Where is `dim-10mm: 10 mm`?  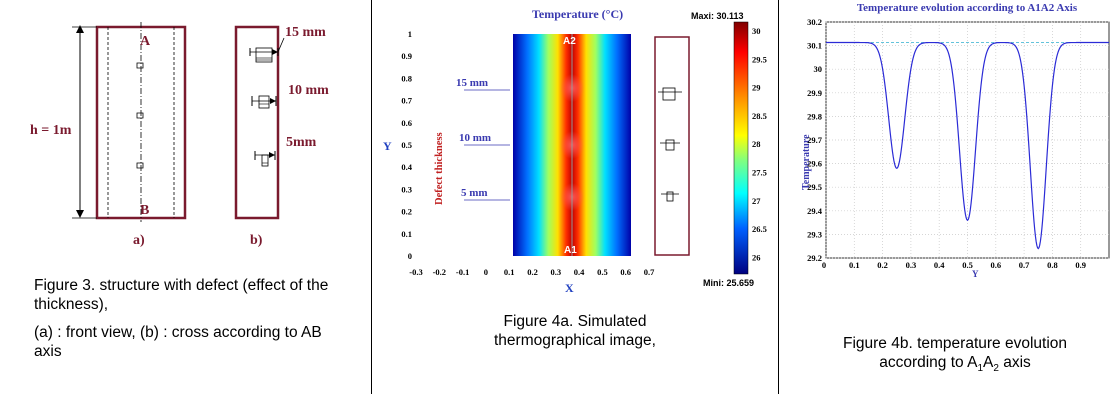 dim-10mm: 10 mm is located at coordinates (308, 90).